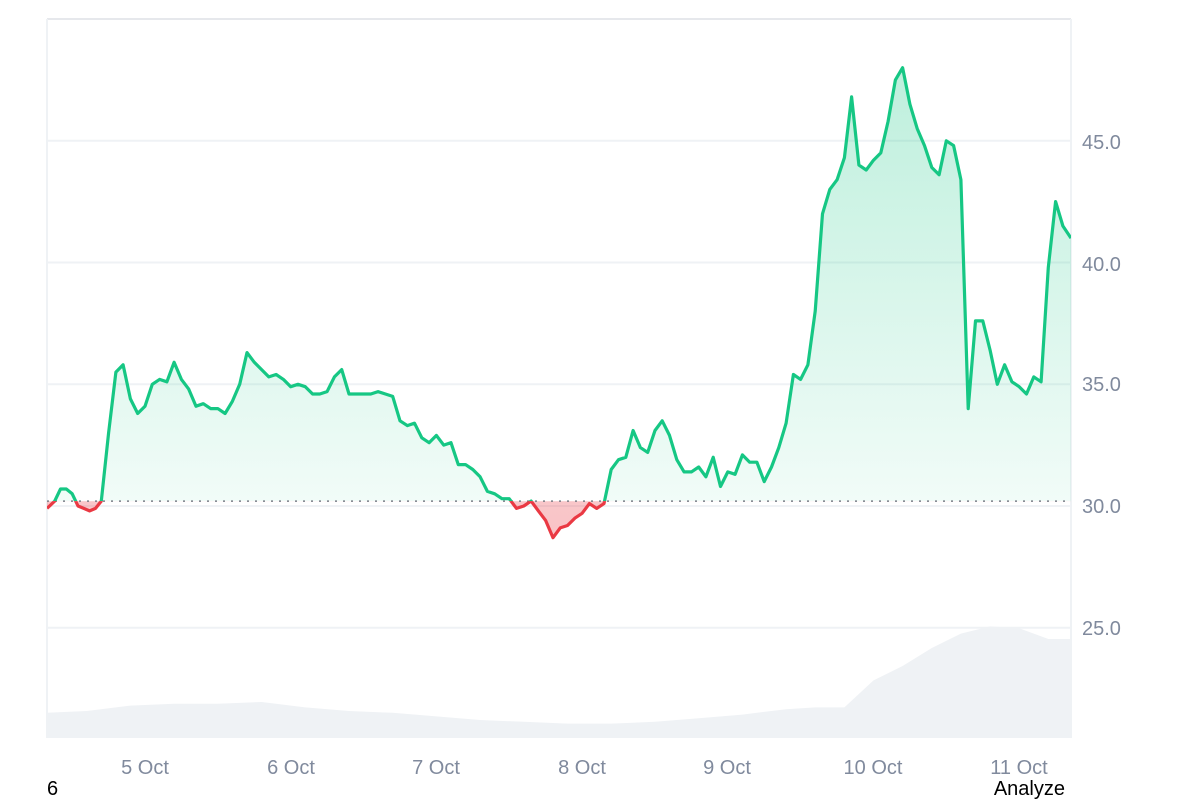 Image resolution: width=1200 pixels, height=800 pixels. What do you see at coordinates (1029, 789) in the screenshot?
I see `analyze-link: Analyze` at bounding box center [1029, 789].